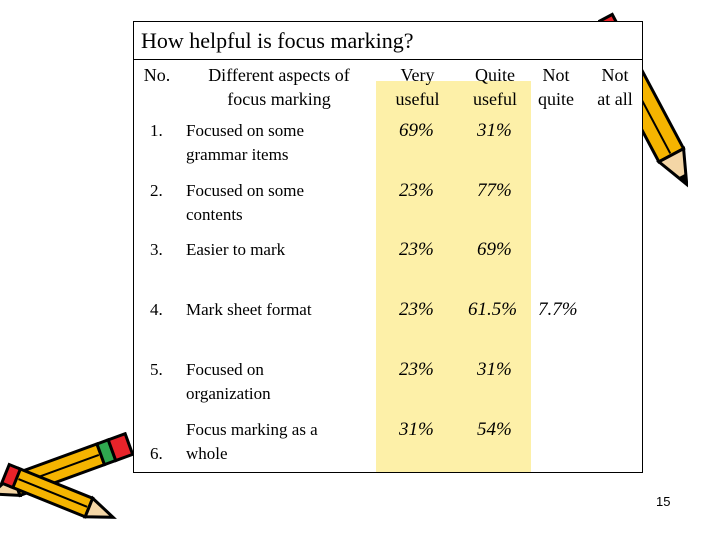 The image size is (720, 540). I want to click on row-number: 2., so click(156, 190).